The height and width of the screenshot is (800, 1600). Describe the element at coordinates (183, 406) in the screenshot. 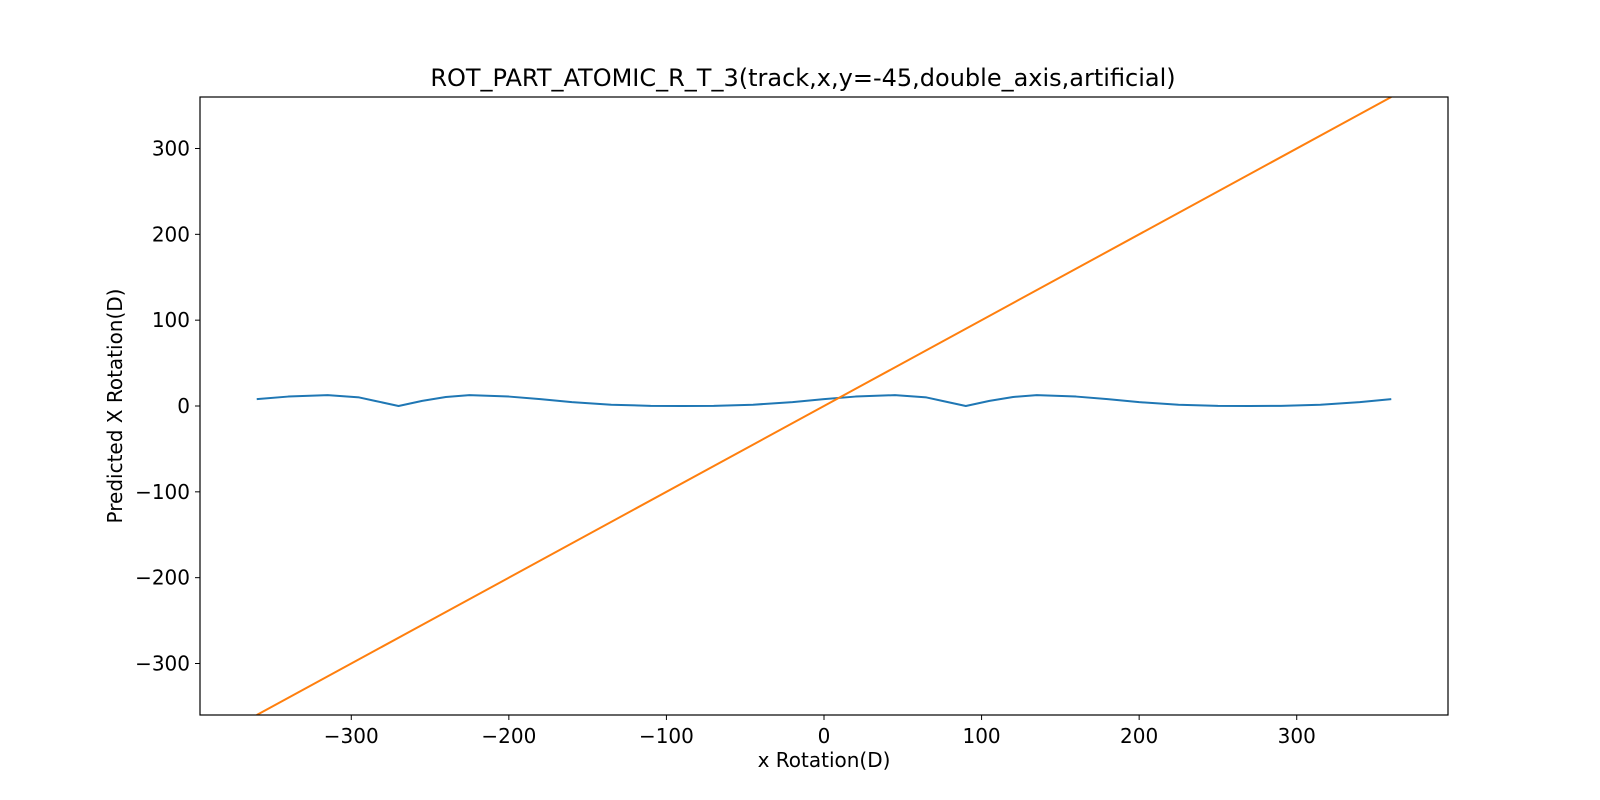

I see `y-tick-label: 0` at that location.